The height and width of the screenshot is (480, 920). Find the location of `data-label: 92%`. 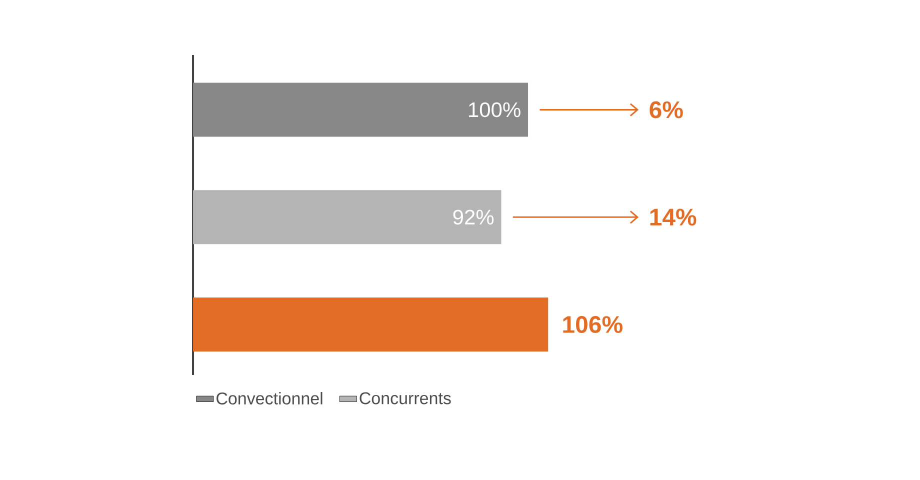

data-label: 92% is located at coordinates (473, 217).